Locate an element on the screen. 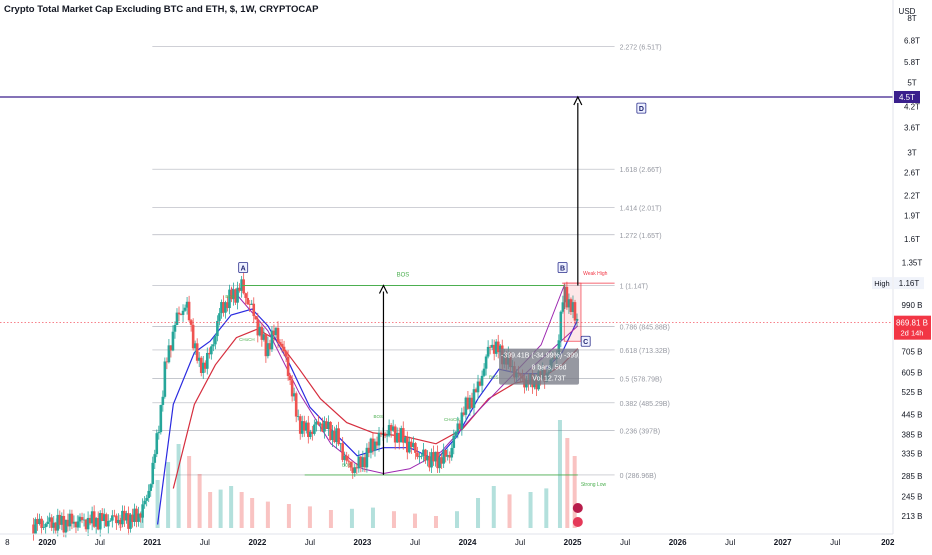 The image size is (932, 555). x-tick-label: 2025 is located at coordinates (573, 542).